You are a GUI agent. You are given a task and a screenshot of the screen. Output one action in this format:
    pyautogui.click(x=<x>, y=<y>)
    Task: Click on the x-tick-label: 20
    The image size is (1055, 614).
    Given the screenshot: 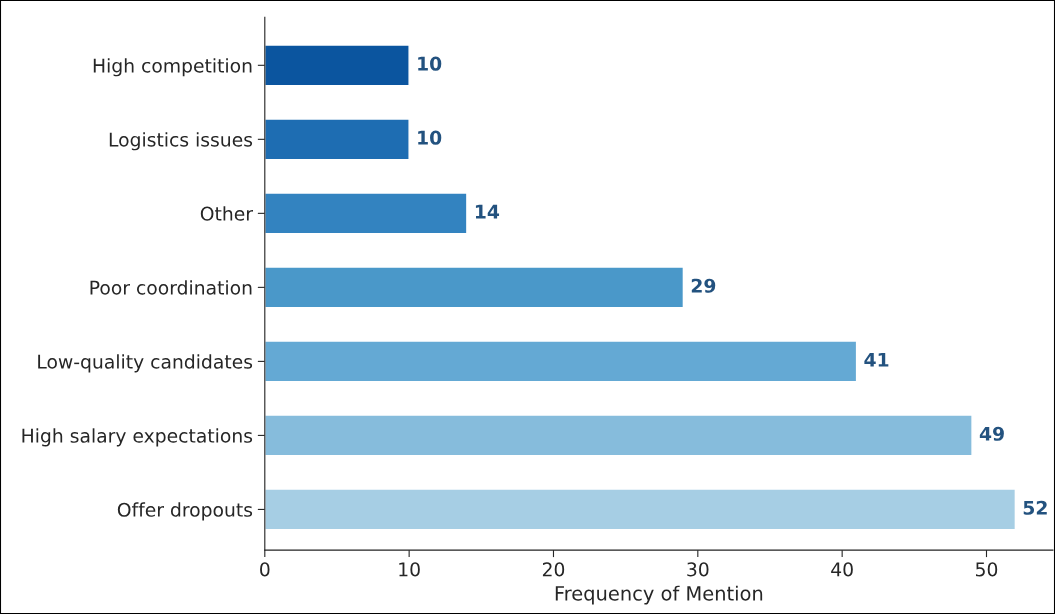 What is the action you would take?
    pyautogui.click(x=553, y=569)
    